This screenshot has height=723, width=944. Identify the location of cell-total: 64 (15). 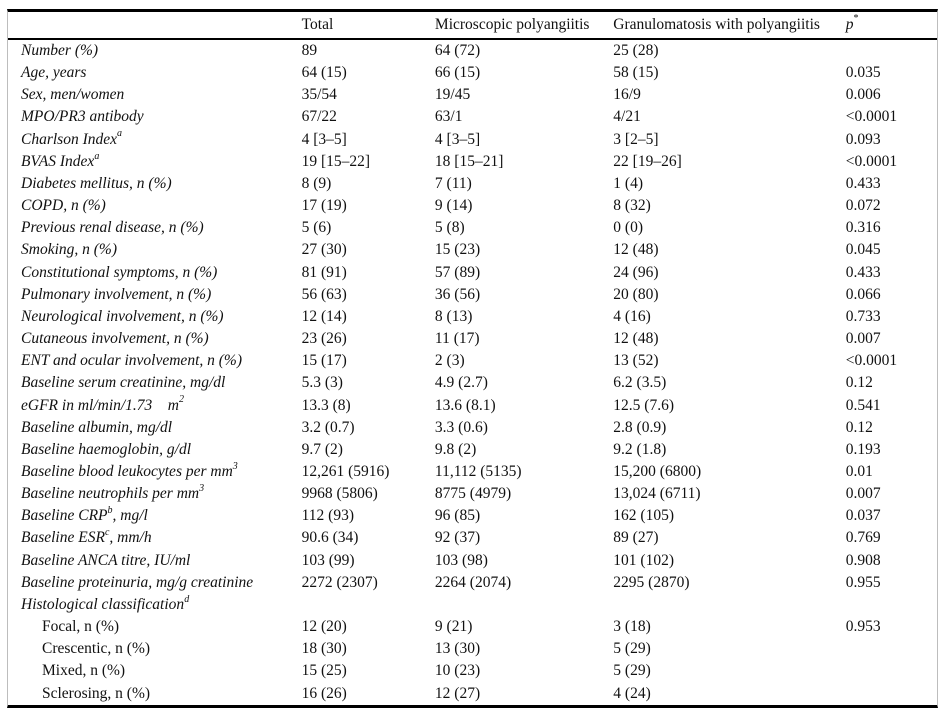
(324, 73).